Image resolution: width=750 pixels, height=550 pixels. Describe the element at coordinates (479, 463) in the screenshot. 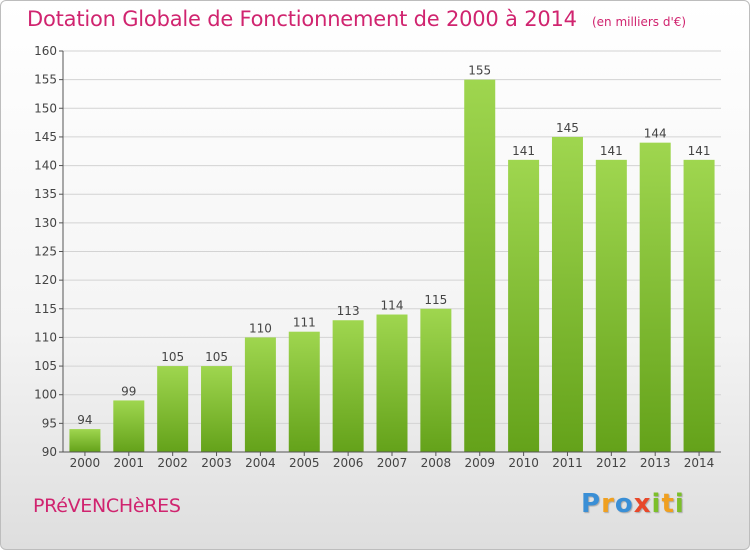

I see `x-tick-label: 2009` at that location.